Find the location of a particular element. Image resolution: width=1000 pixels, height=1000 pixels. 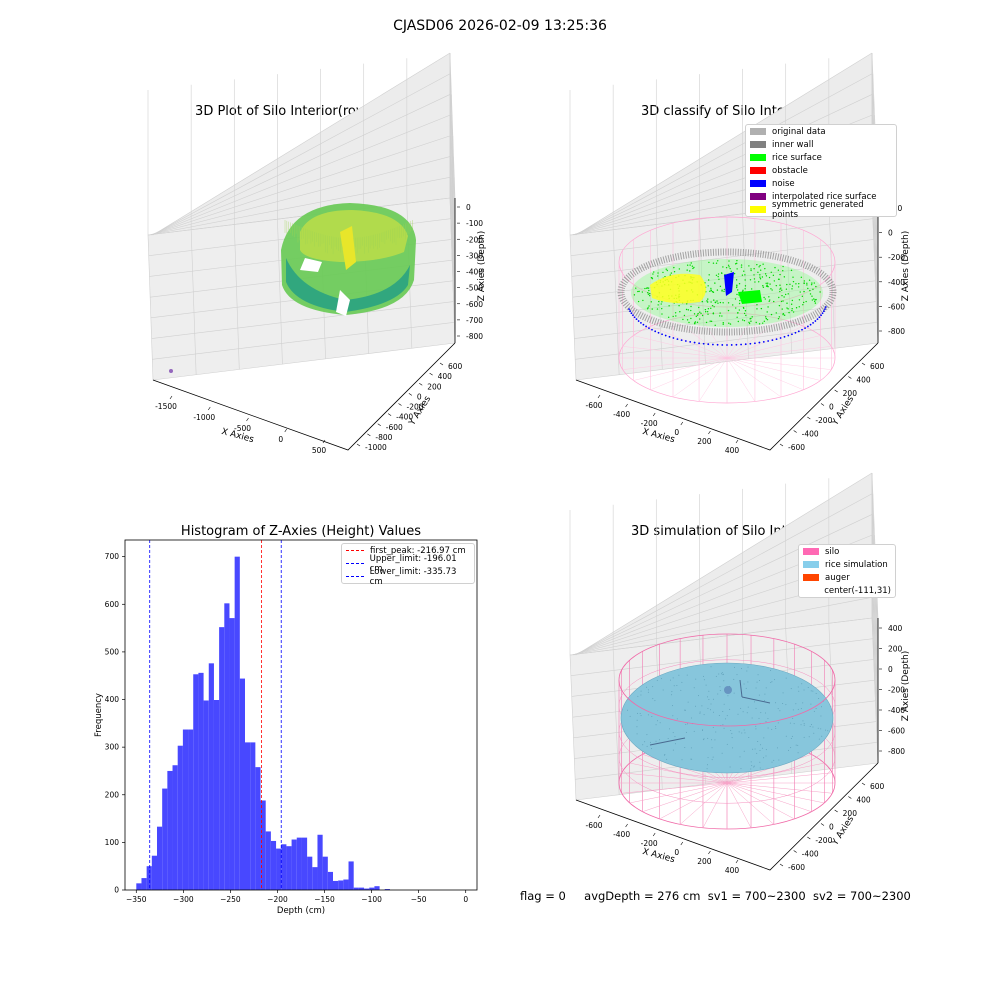

auger-head is located at coordinates (728, 690).